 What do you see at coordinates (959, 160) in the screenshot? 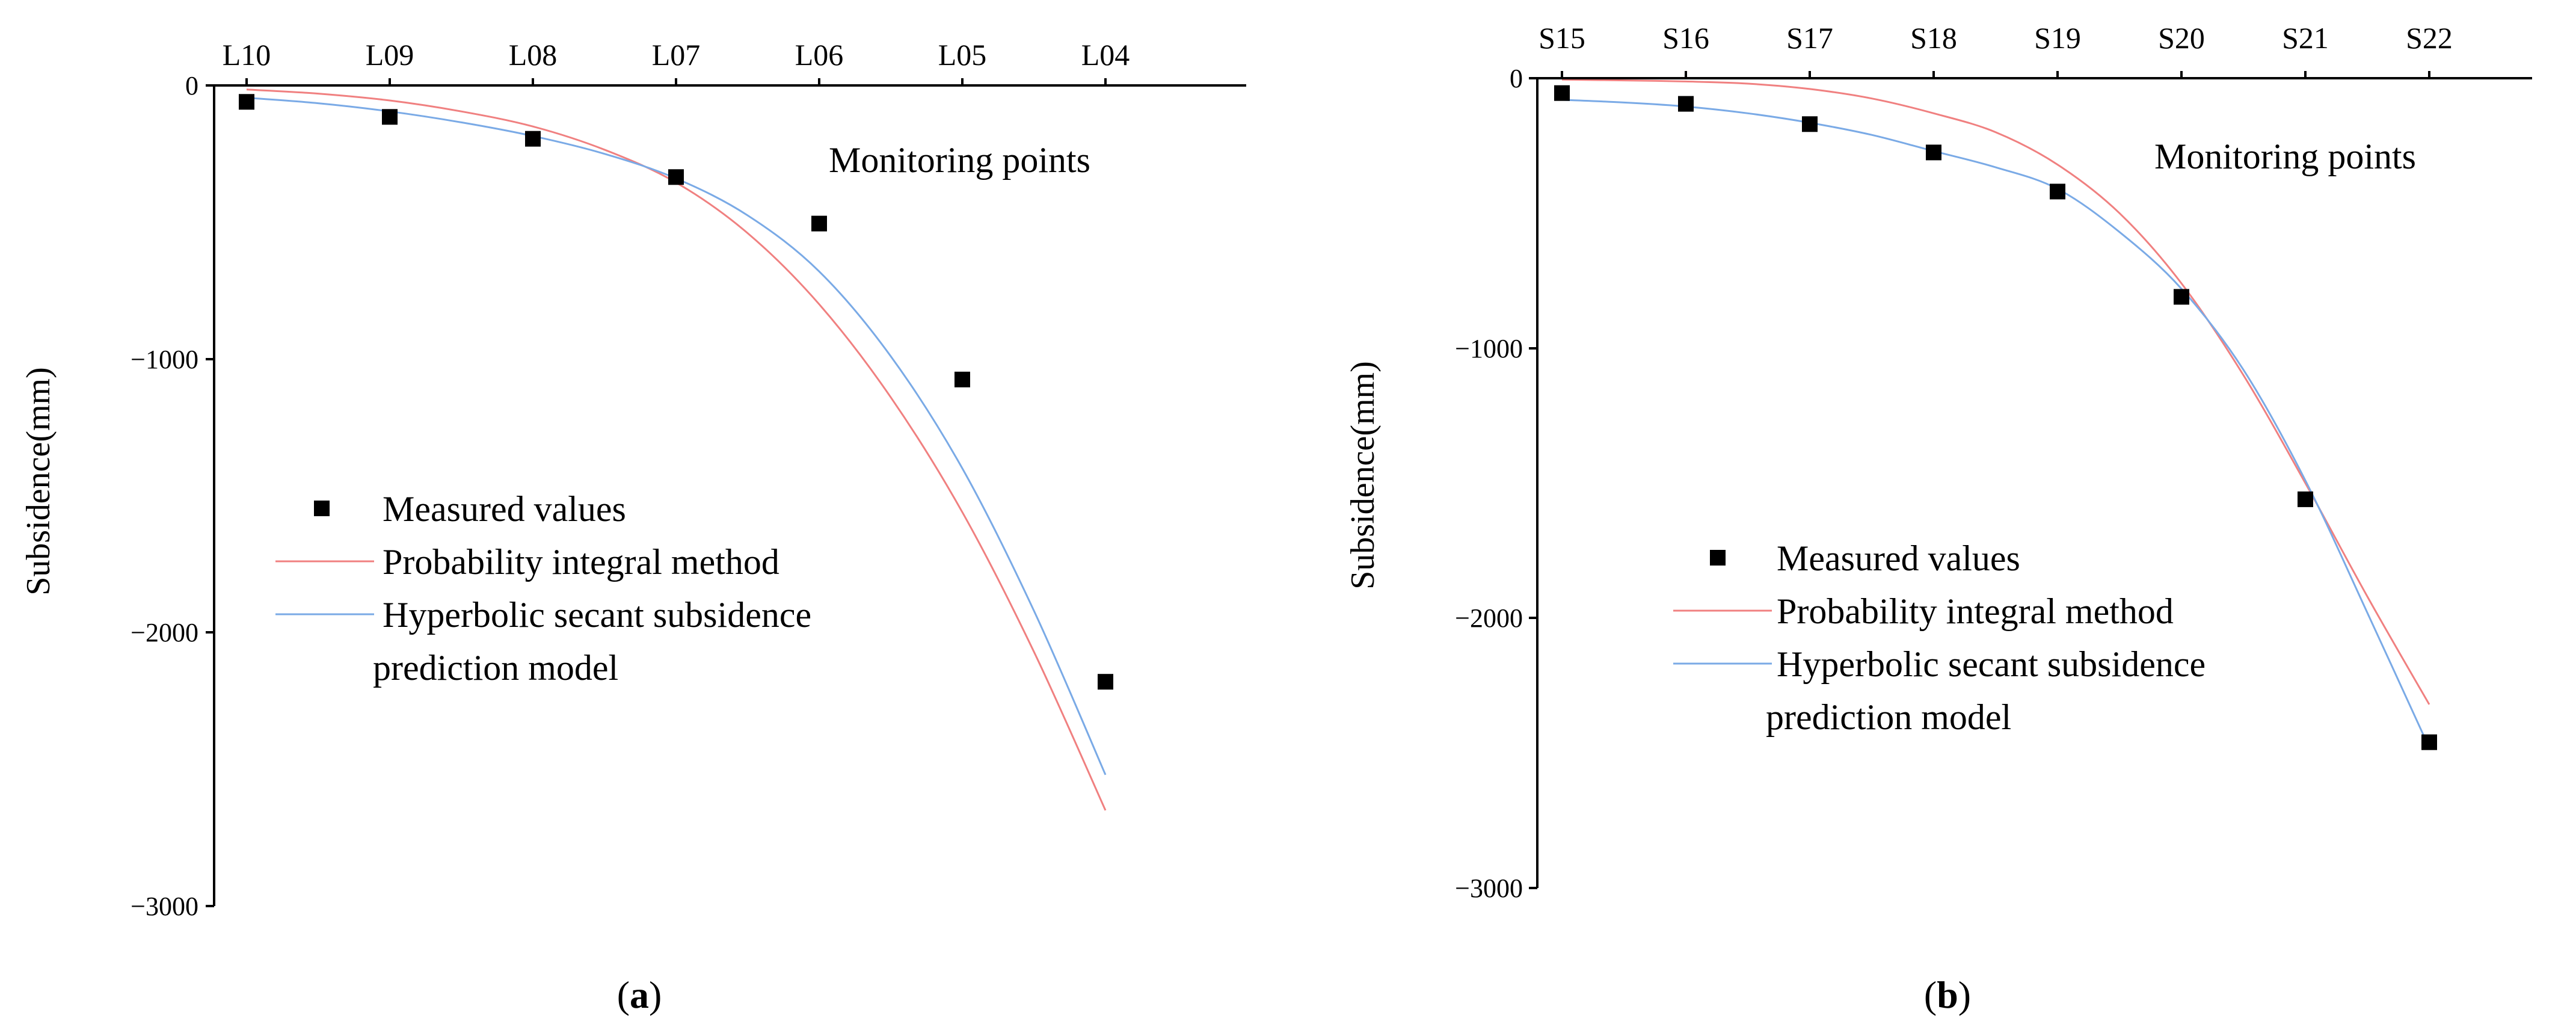
I see `x-axis-title-a: Monitoring points` at bounding box center [959, 160].